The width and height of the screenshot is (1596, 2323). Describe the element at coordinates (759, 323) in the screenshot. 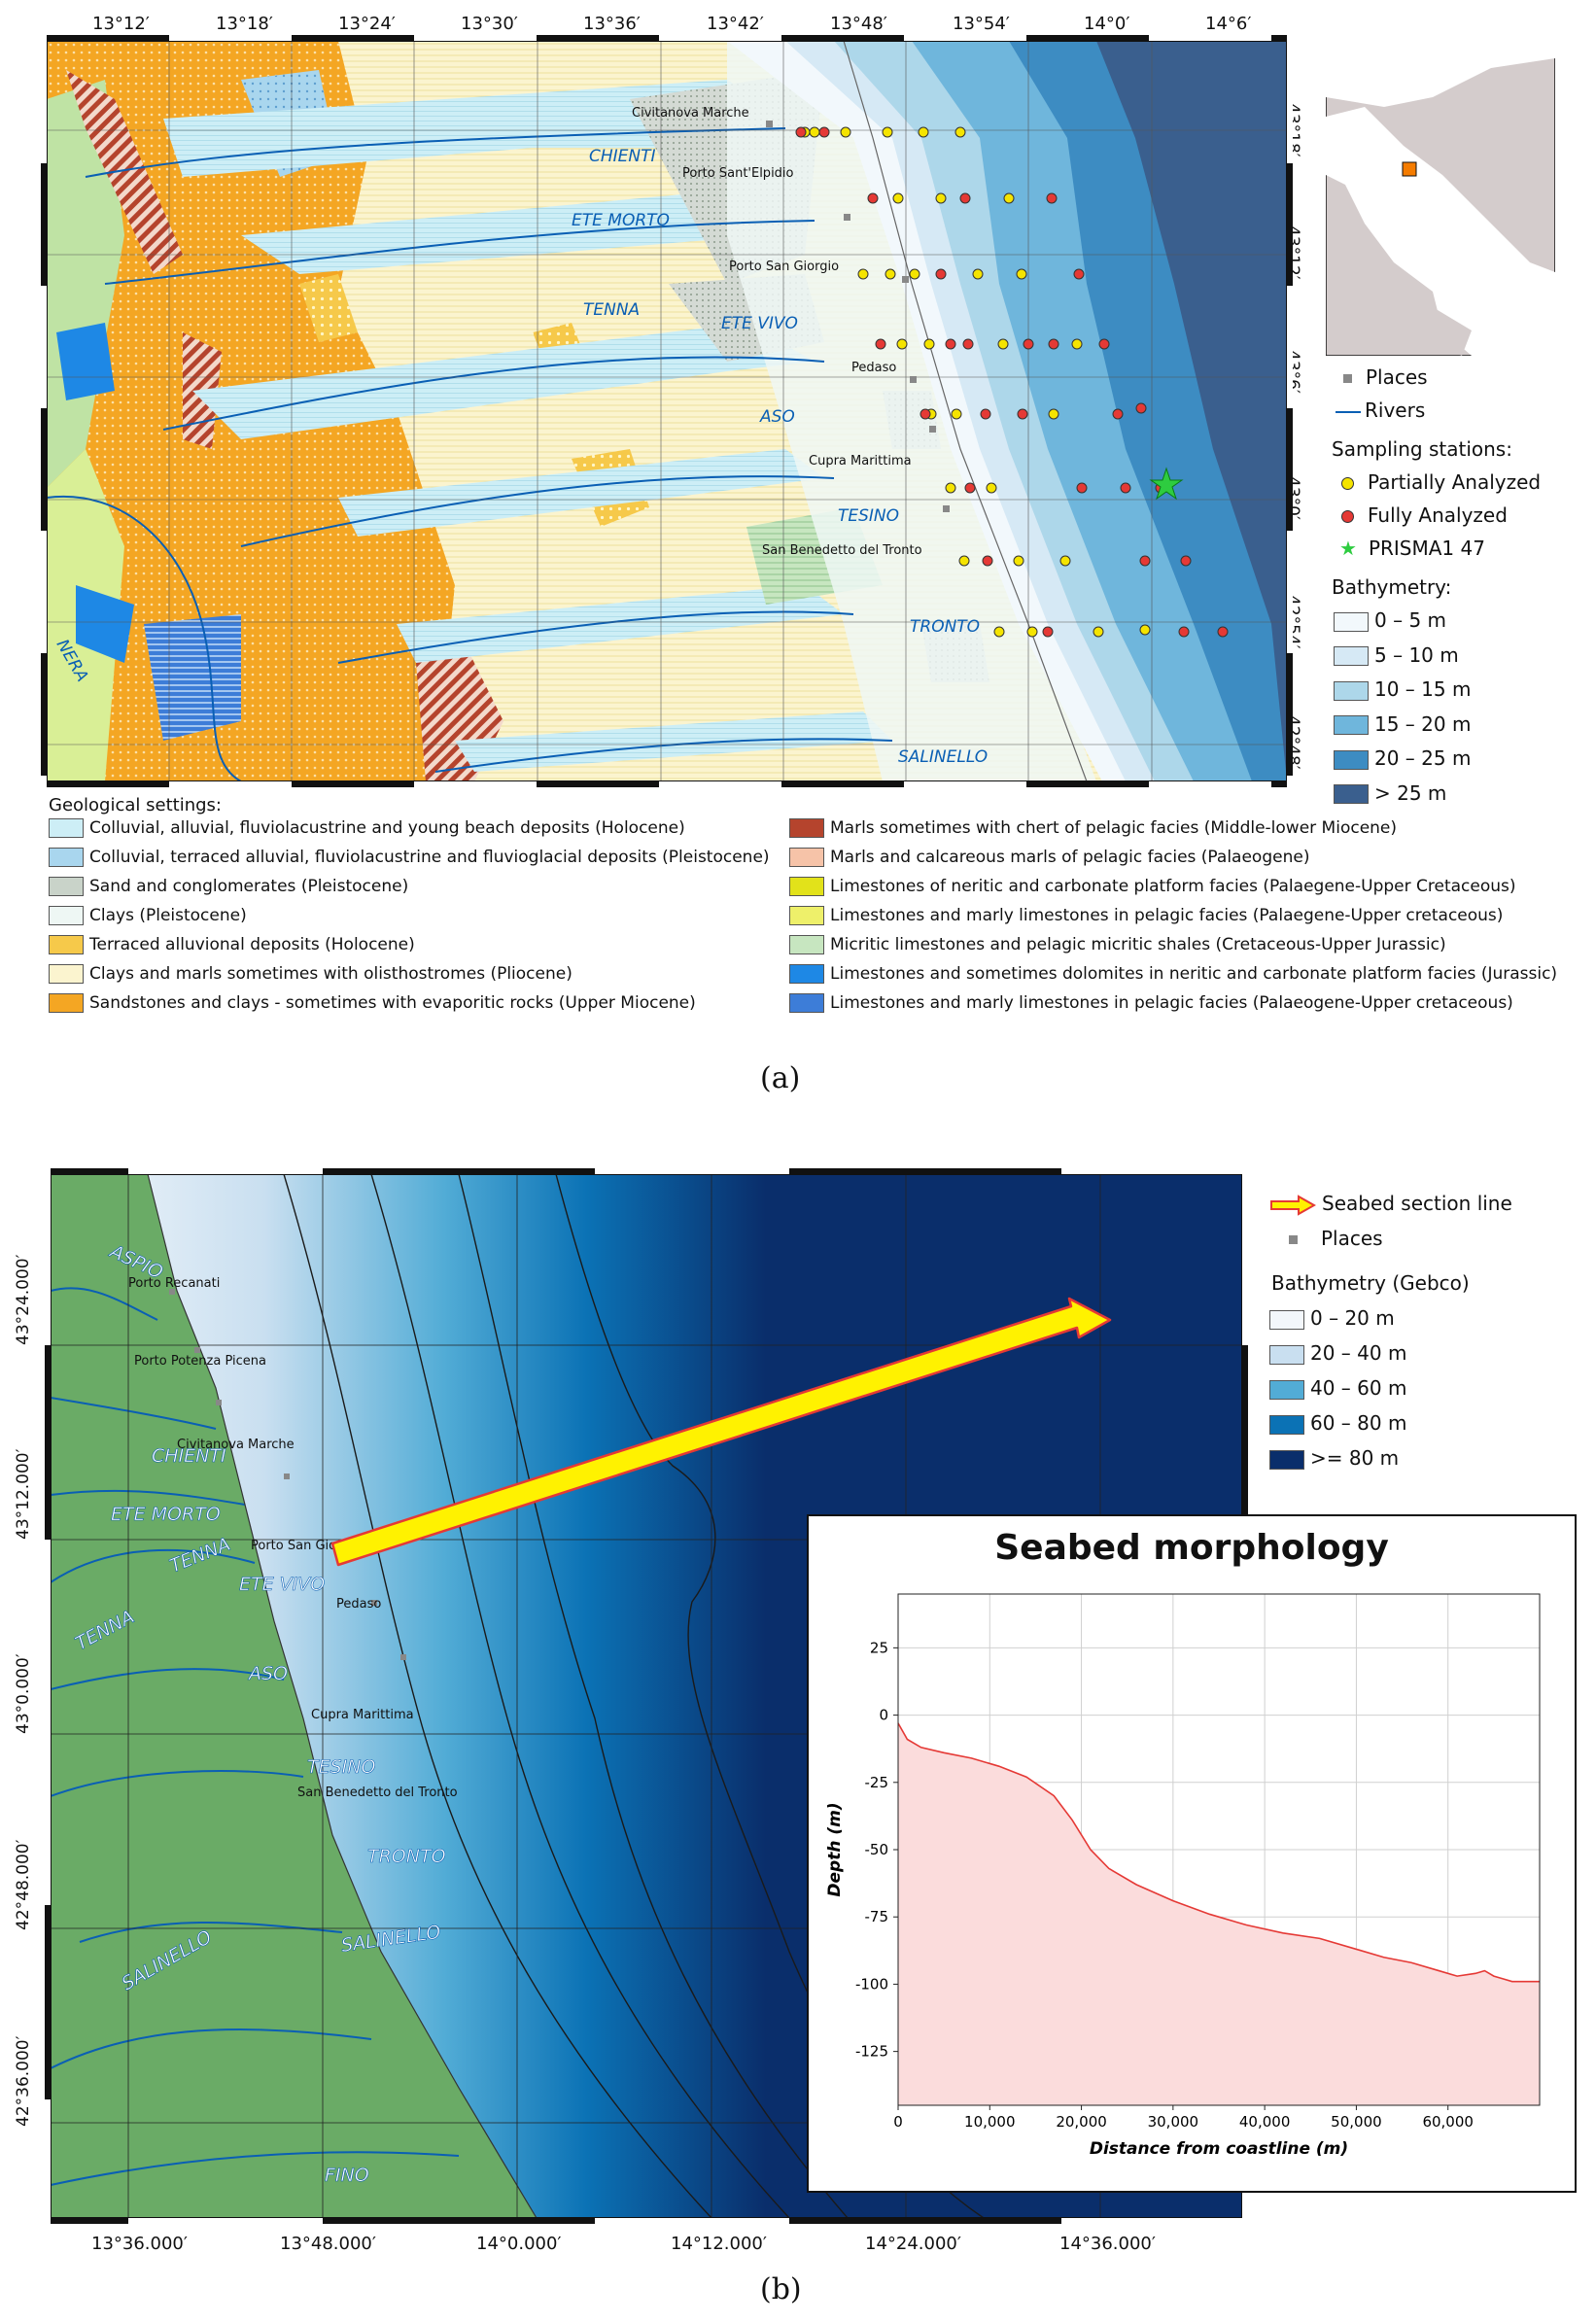

I see `river-label: ETE VIVO` at that location.